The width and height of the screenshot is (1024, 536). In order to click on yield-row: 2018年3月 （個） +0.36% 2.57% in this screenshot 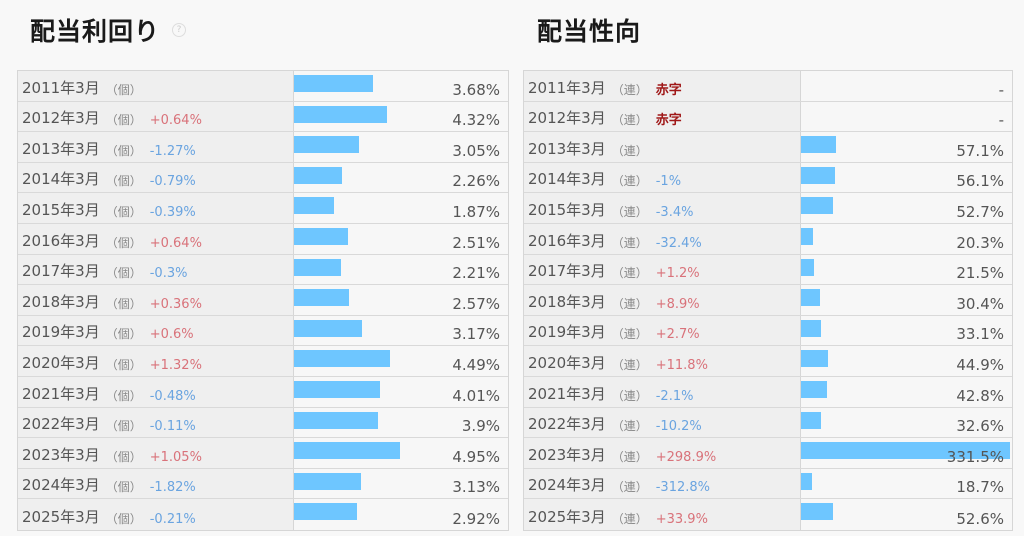, I will do `click(263, 300)`.